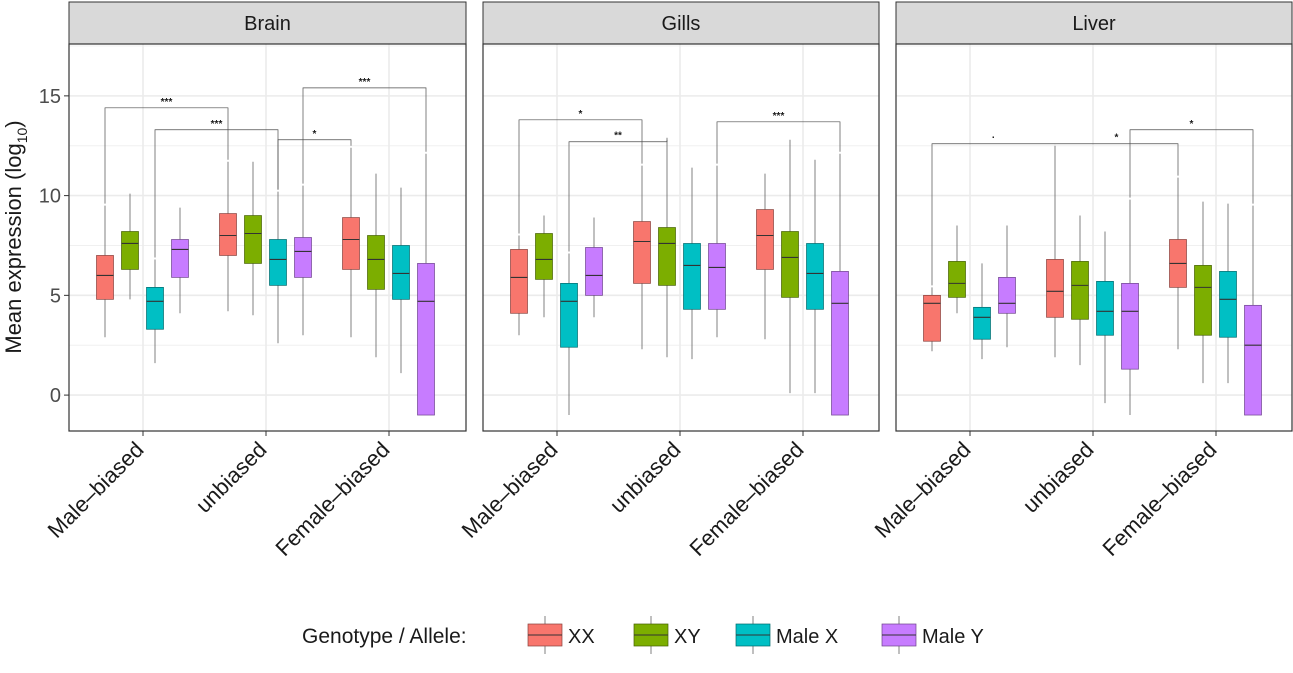 The image size is (1293, 673). Describe the element at coordinates (667, 635) in the screenshot. I see `legend-entry-xy: XY` at that location.